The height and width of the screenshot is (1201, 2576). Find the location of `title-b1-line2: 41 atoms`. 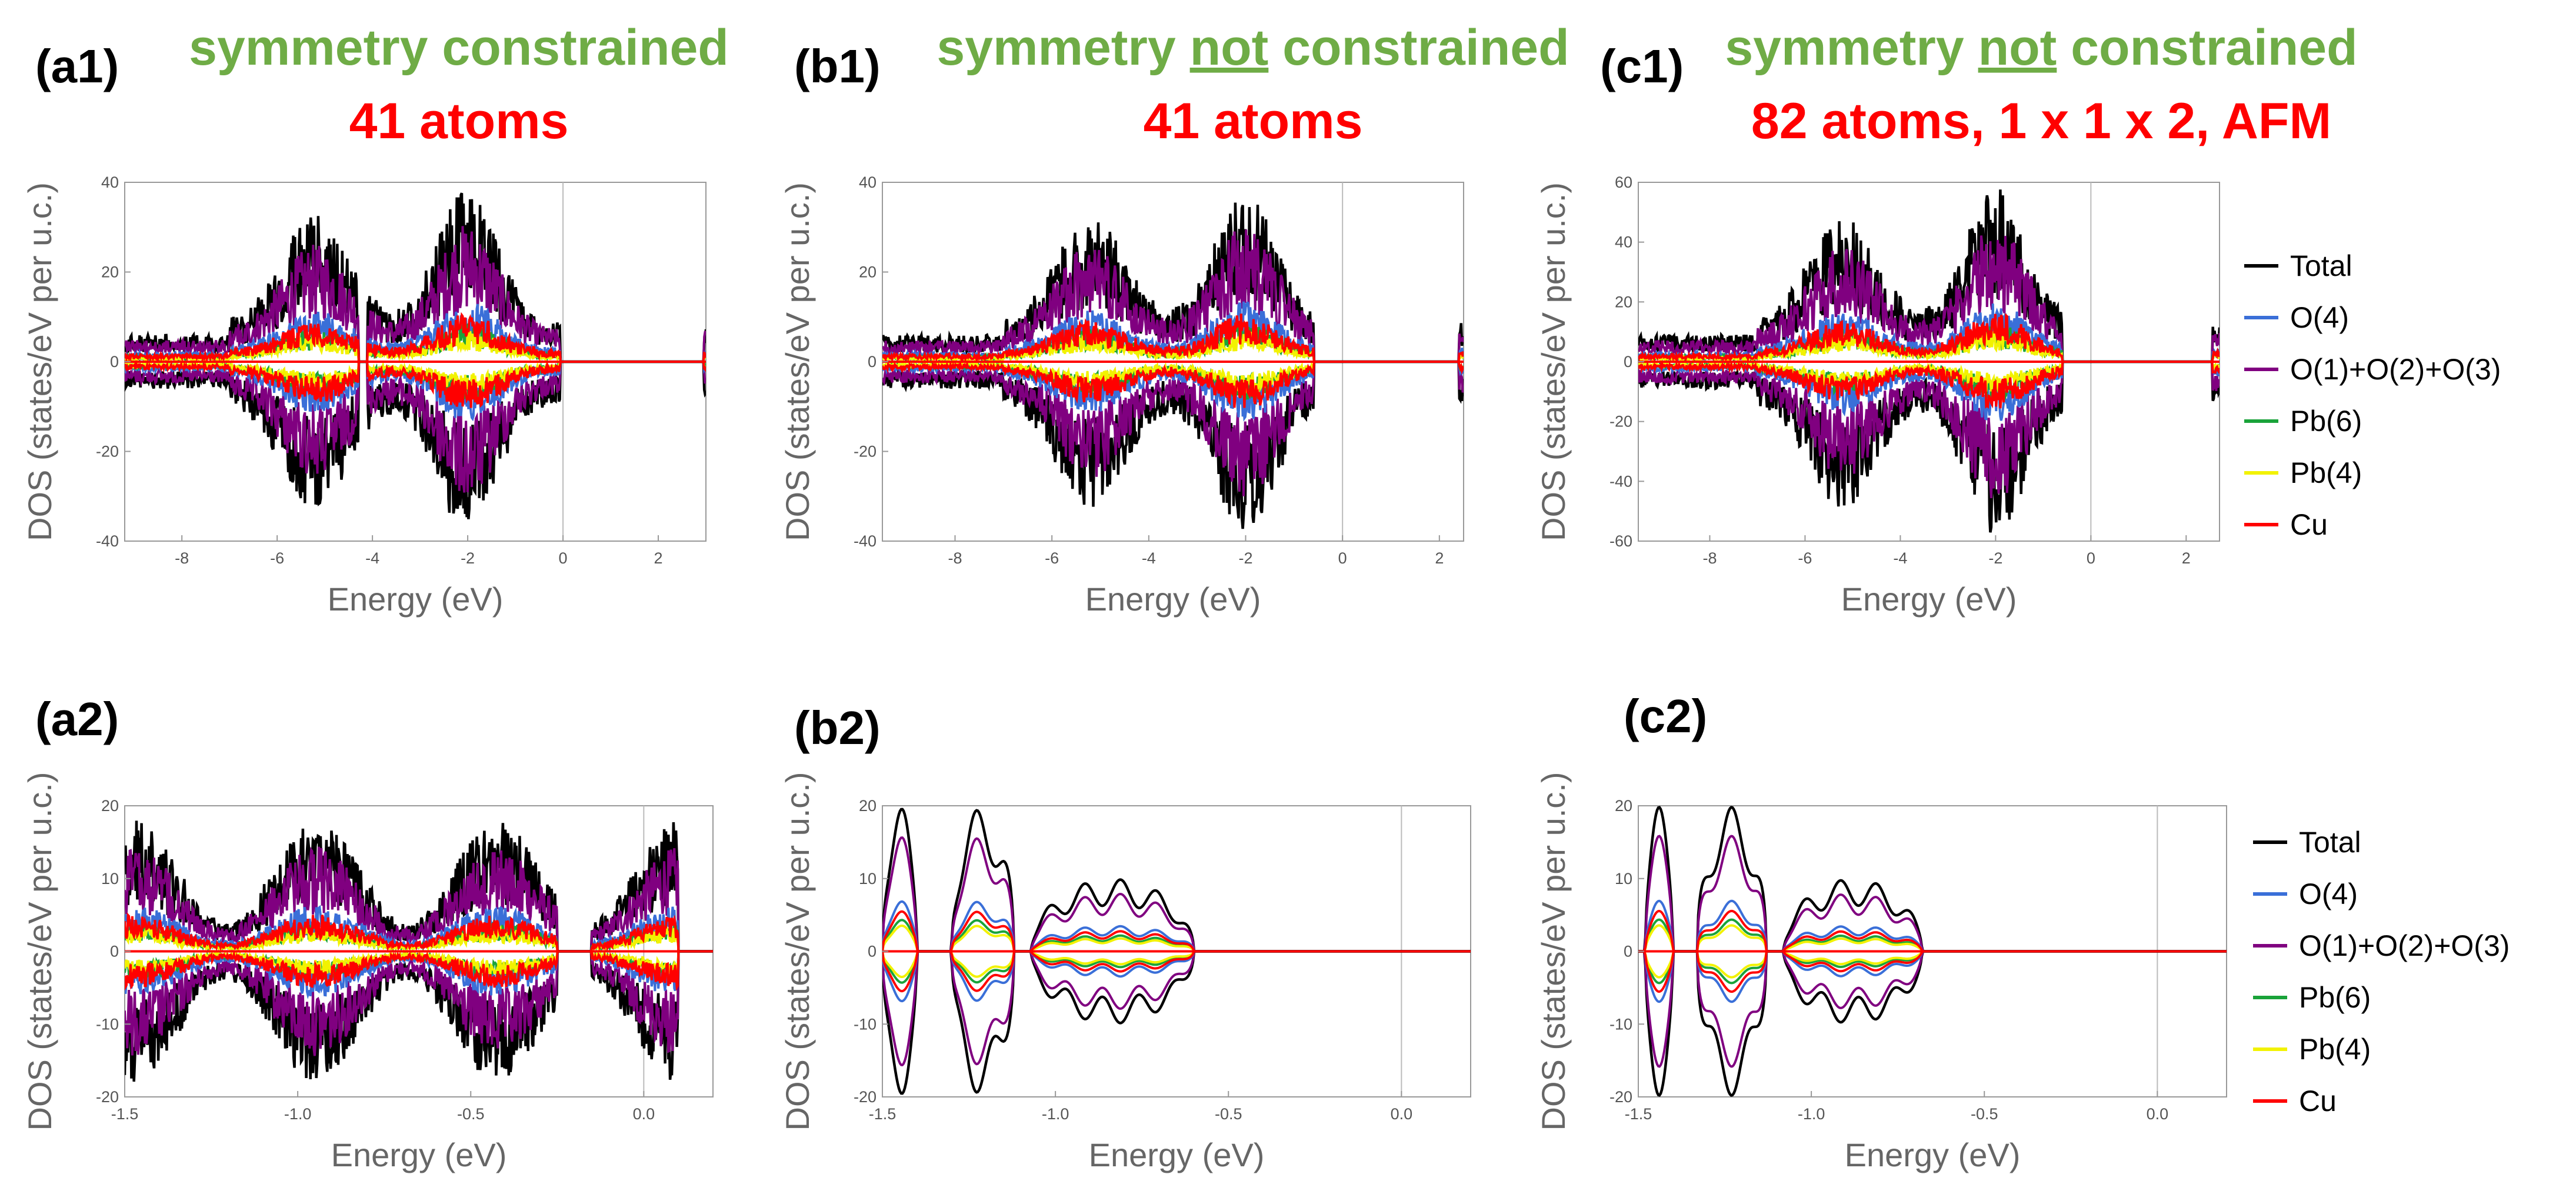

title-b1-line2: 41 atoms is located at coordinates (1253, 121).